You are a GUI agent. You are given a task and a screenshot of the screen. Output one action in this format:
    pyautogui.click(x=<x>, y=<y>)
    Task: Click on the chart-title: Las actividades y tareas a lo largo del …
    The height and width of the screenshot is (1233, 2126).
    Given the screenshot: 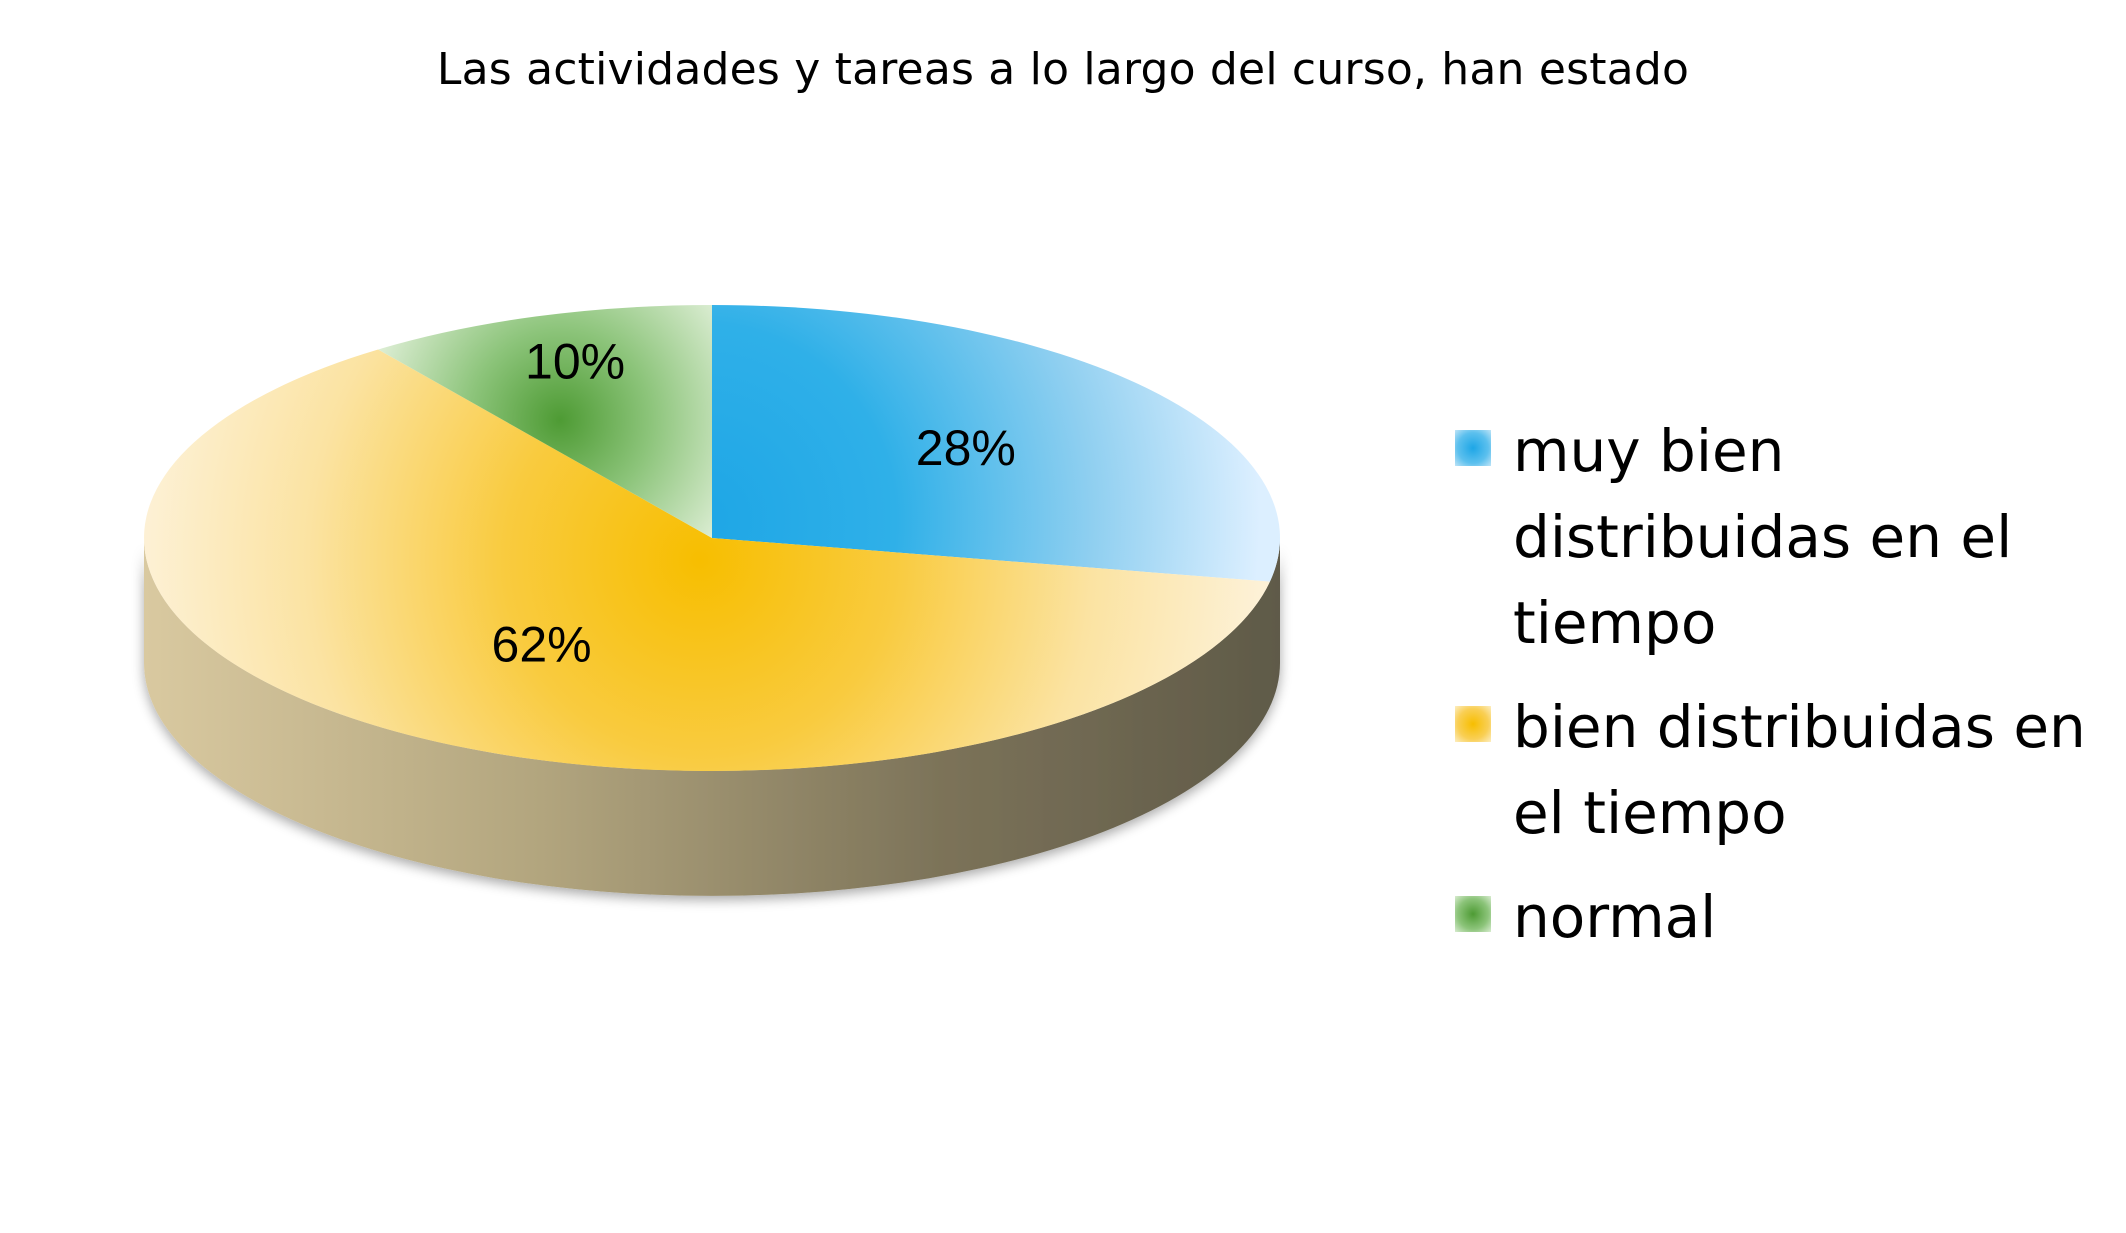 What is the action you would take?
    pyautogui.click(x=1063, y=69)
    